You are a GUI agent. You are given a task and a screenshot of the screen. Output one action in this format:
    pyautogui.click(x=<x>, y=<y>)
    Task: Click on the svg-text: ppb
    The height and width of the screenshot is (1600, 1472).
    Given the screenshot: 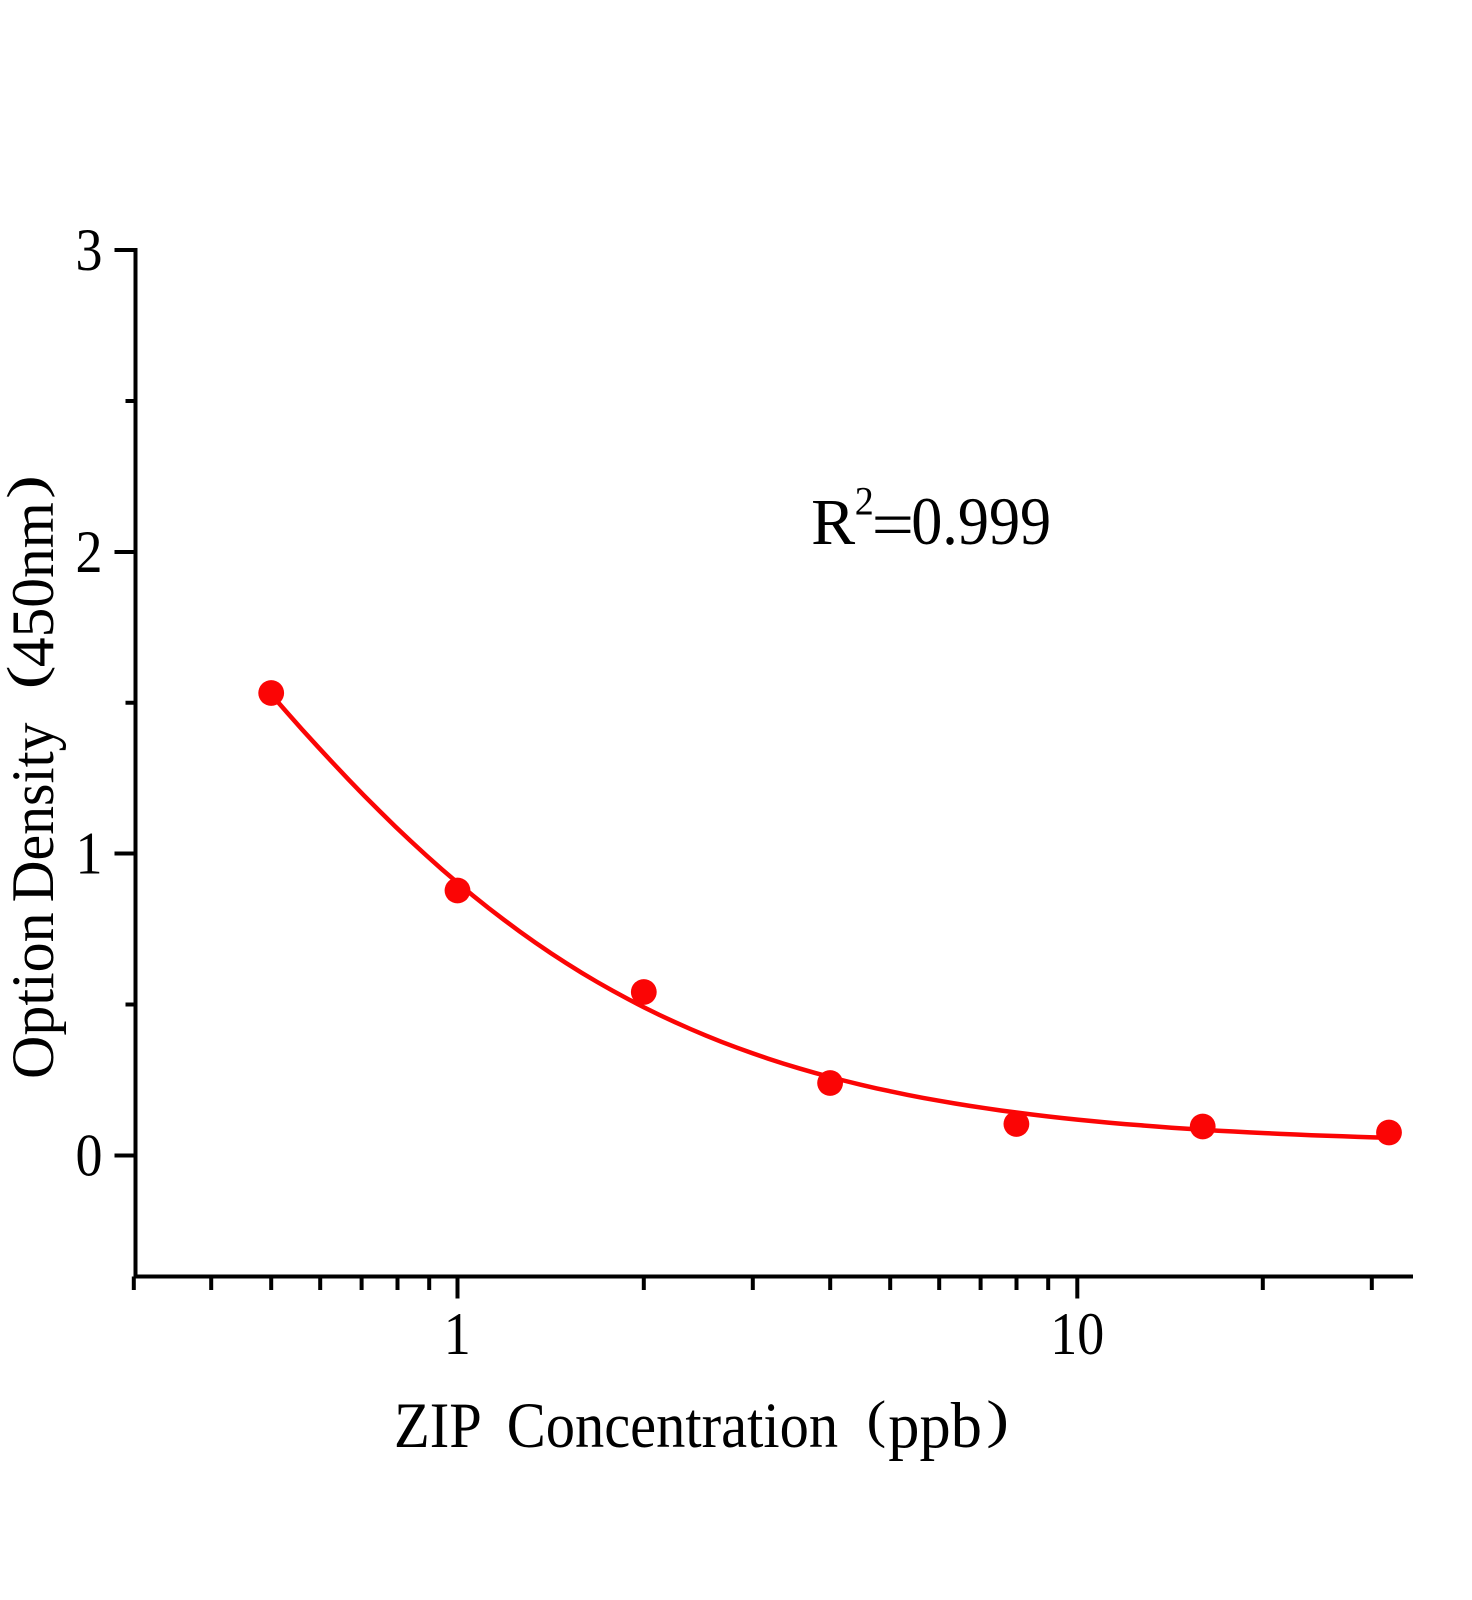 What is the action you would take?
    pyautogui.click(x=935, y=1425)
    